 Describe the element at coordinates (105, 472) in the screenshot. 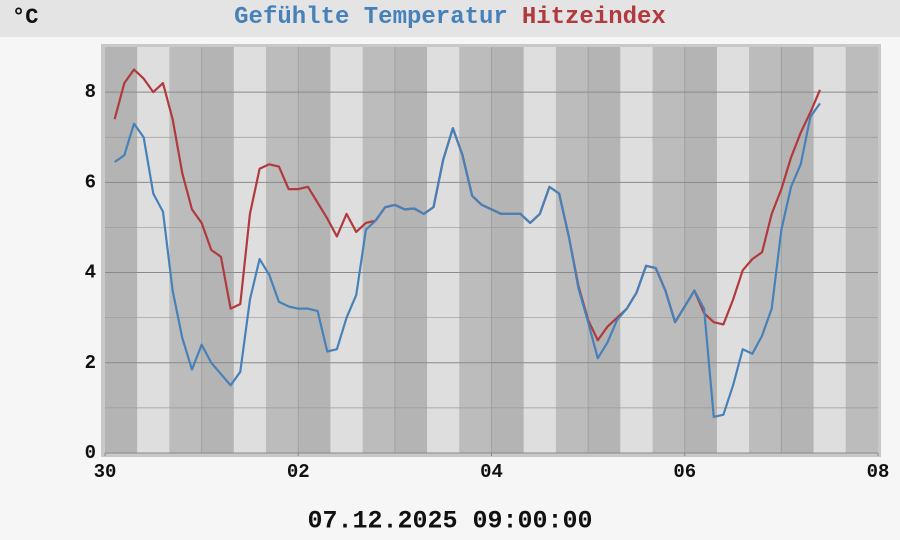

I see `x-tick-label: 30` at that location.